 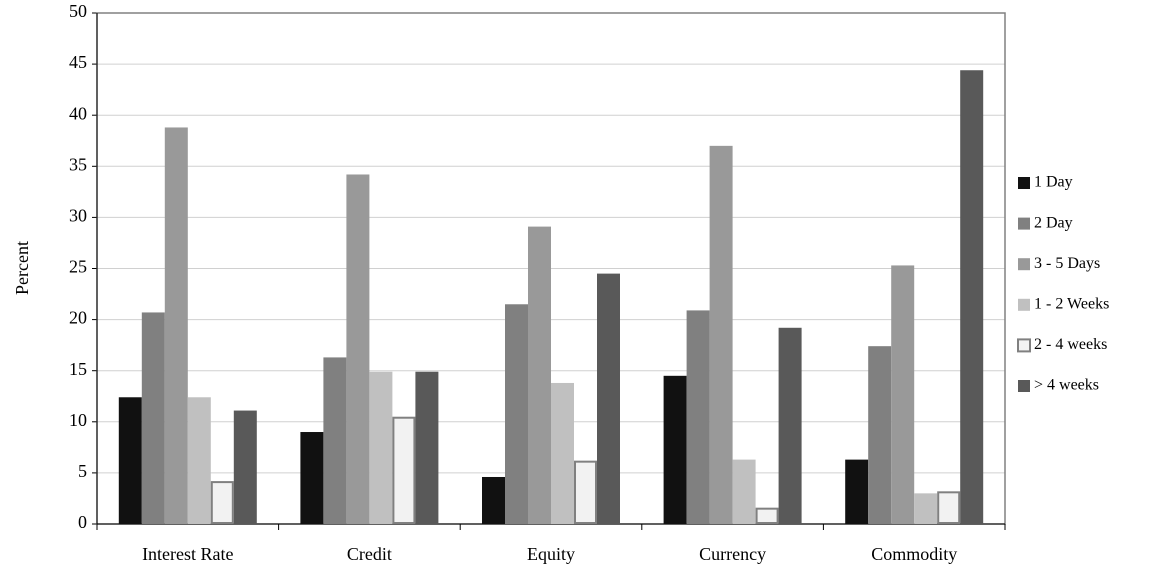 What do you see at coordinates (1067, 263) in the screenshot?
I see `legend-label: 3 - 5 Days` at bounding box center [1067, 263].